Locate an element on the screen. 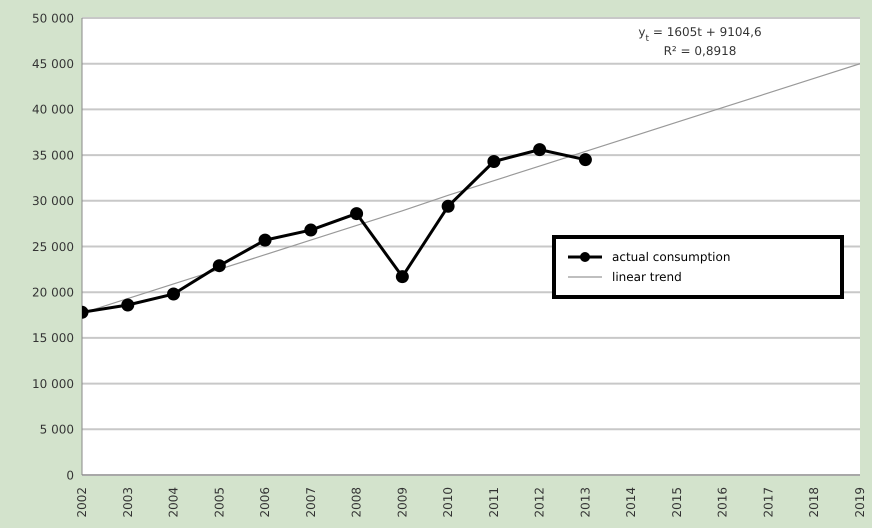 This screenshot has height=528, width=872. y-tick-label: 20 000 is located at coordinates (53, 292).